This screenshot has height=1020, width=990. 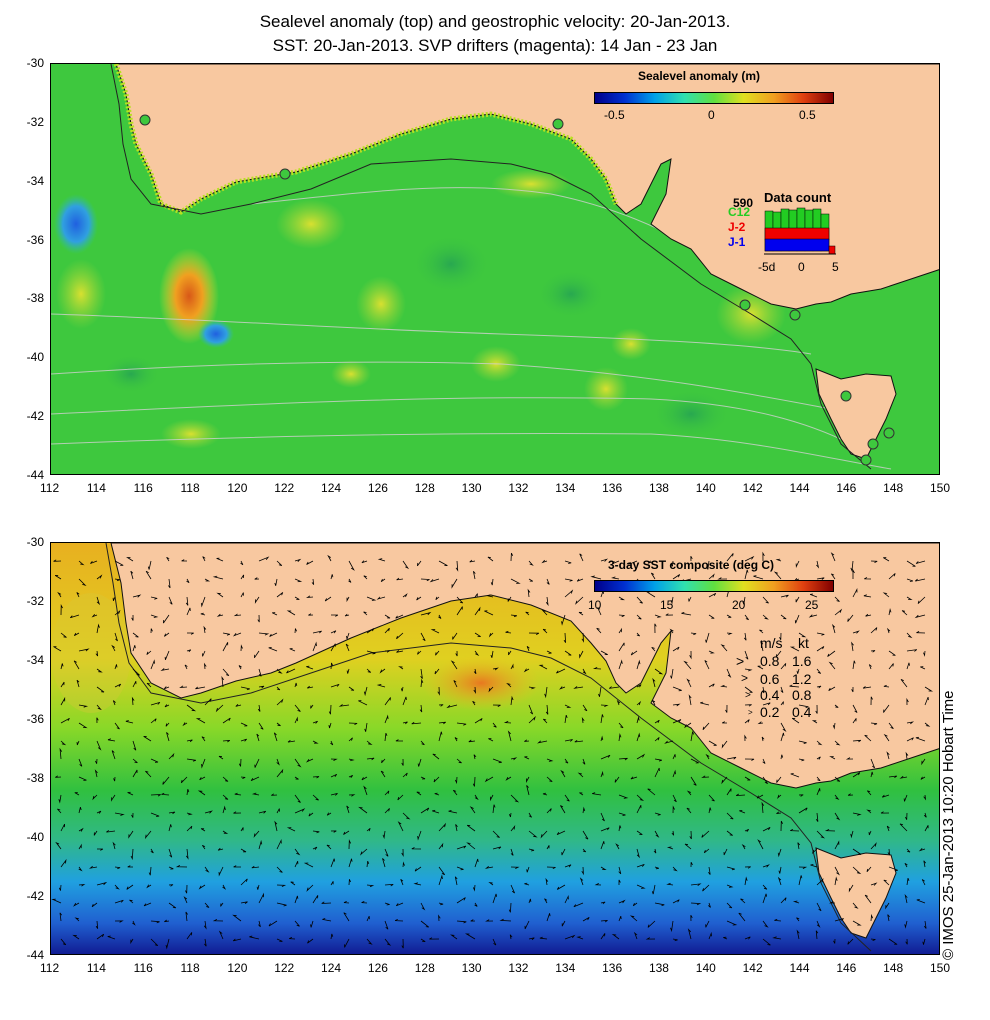 What do you see at coordinates (35, 601) in the screenshot?
I see `y-tick-label: -32` at bounding box center [35, 601].